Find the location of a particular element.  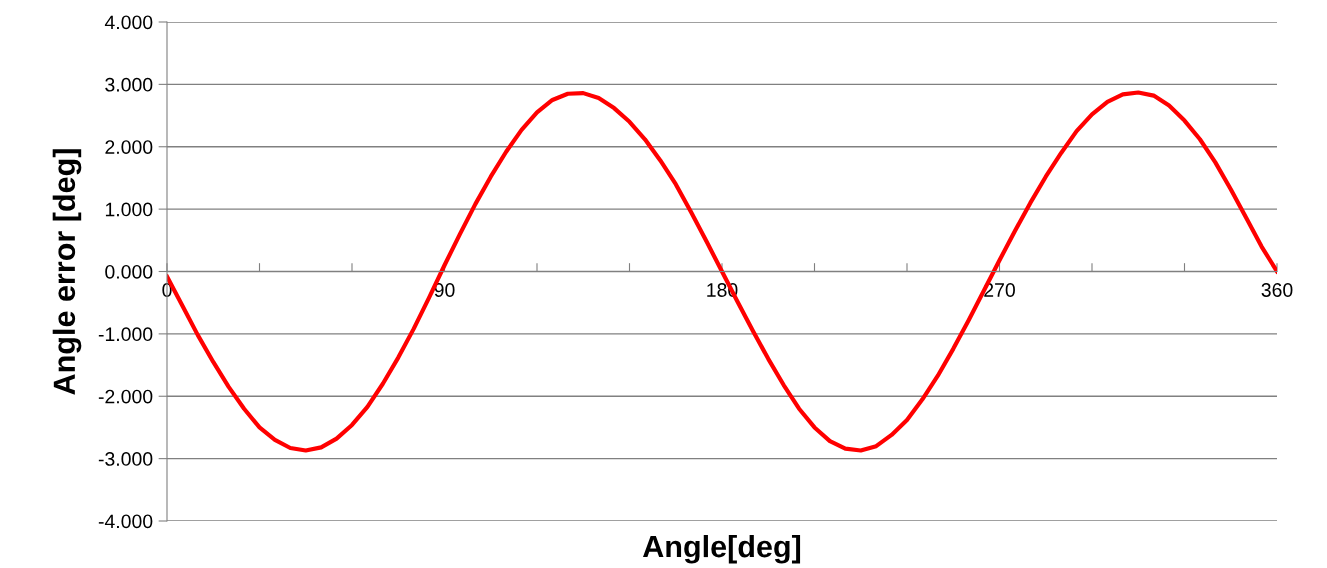

y-tick-label: 0.000 is located at coordinates (129, 271).